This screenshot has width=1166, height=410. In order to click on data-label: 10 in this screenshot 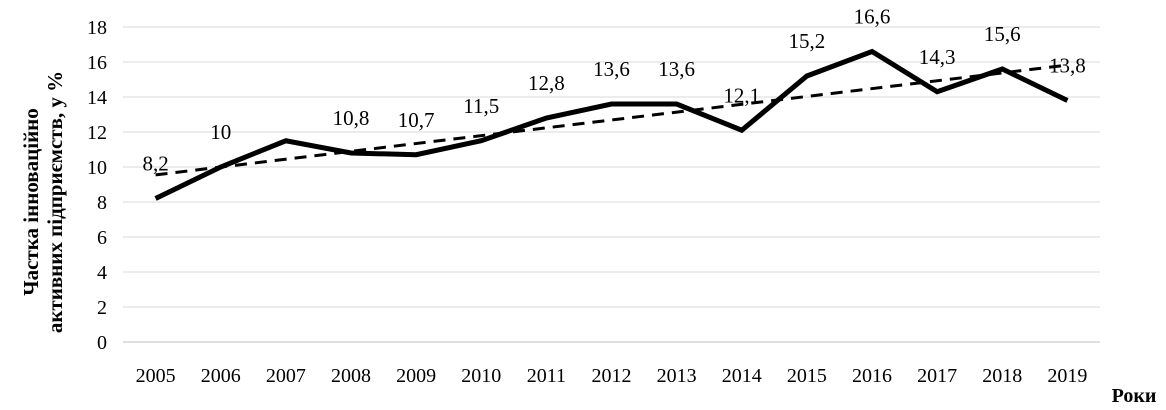, I will do `click(220, 132)`.